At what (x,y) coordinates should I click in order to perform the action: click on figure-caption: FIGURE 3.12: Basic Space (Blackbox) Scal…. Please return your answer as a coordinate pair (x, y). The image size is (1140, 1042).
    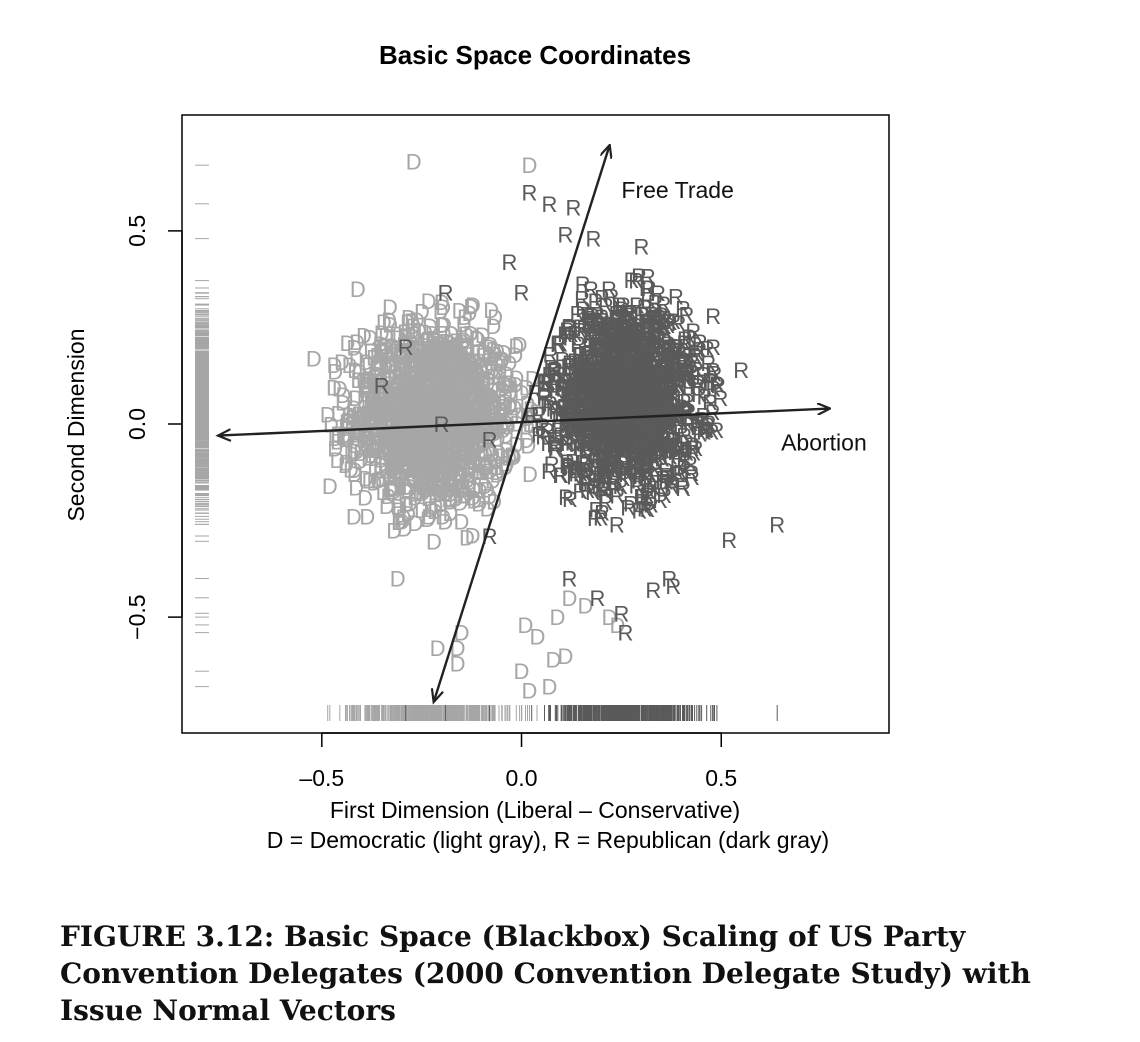
    Looking at the image, I should click on (545, 973).